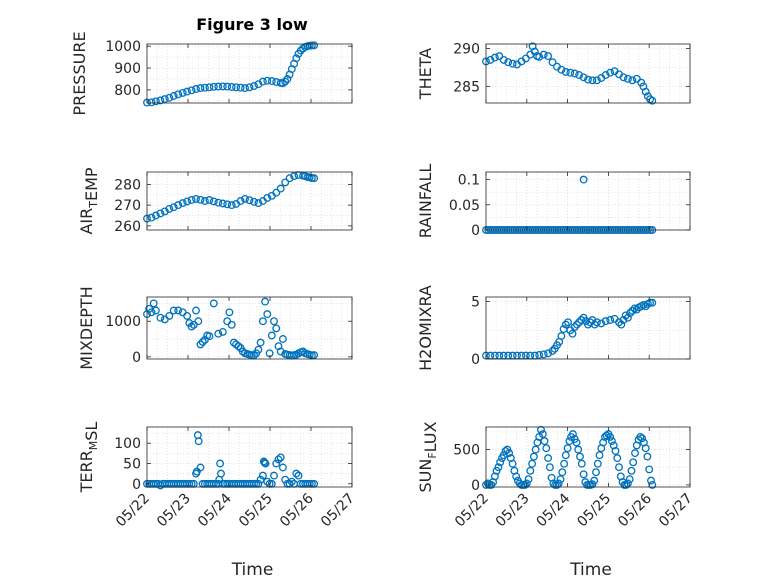 This screenshot has width=778, height=583. What do you see at coordinates (89, 458) in the screenshot?
I see `y-axis-label: TERRMSL` at bounding box center [89, 458].